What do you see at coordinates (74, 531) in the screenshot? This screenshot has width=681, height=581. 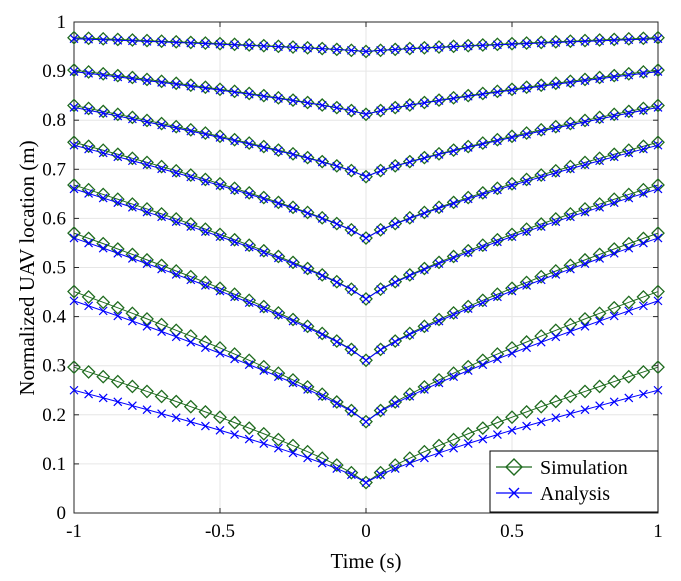 I see `x-tick-label: -1` at bounding box center [74, 531].